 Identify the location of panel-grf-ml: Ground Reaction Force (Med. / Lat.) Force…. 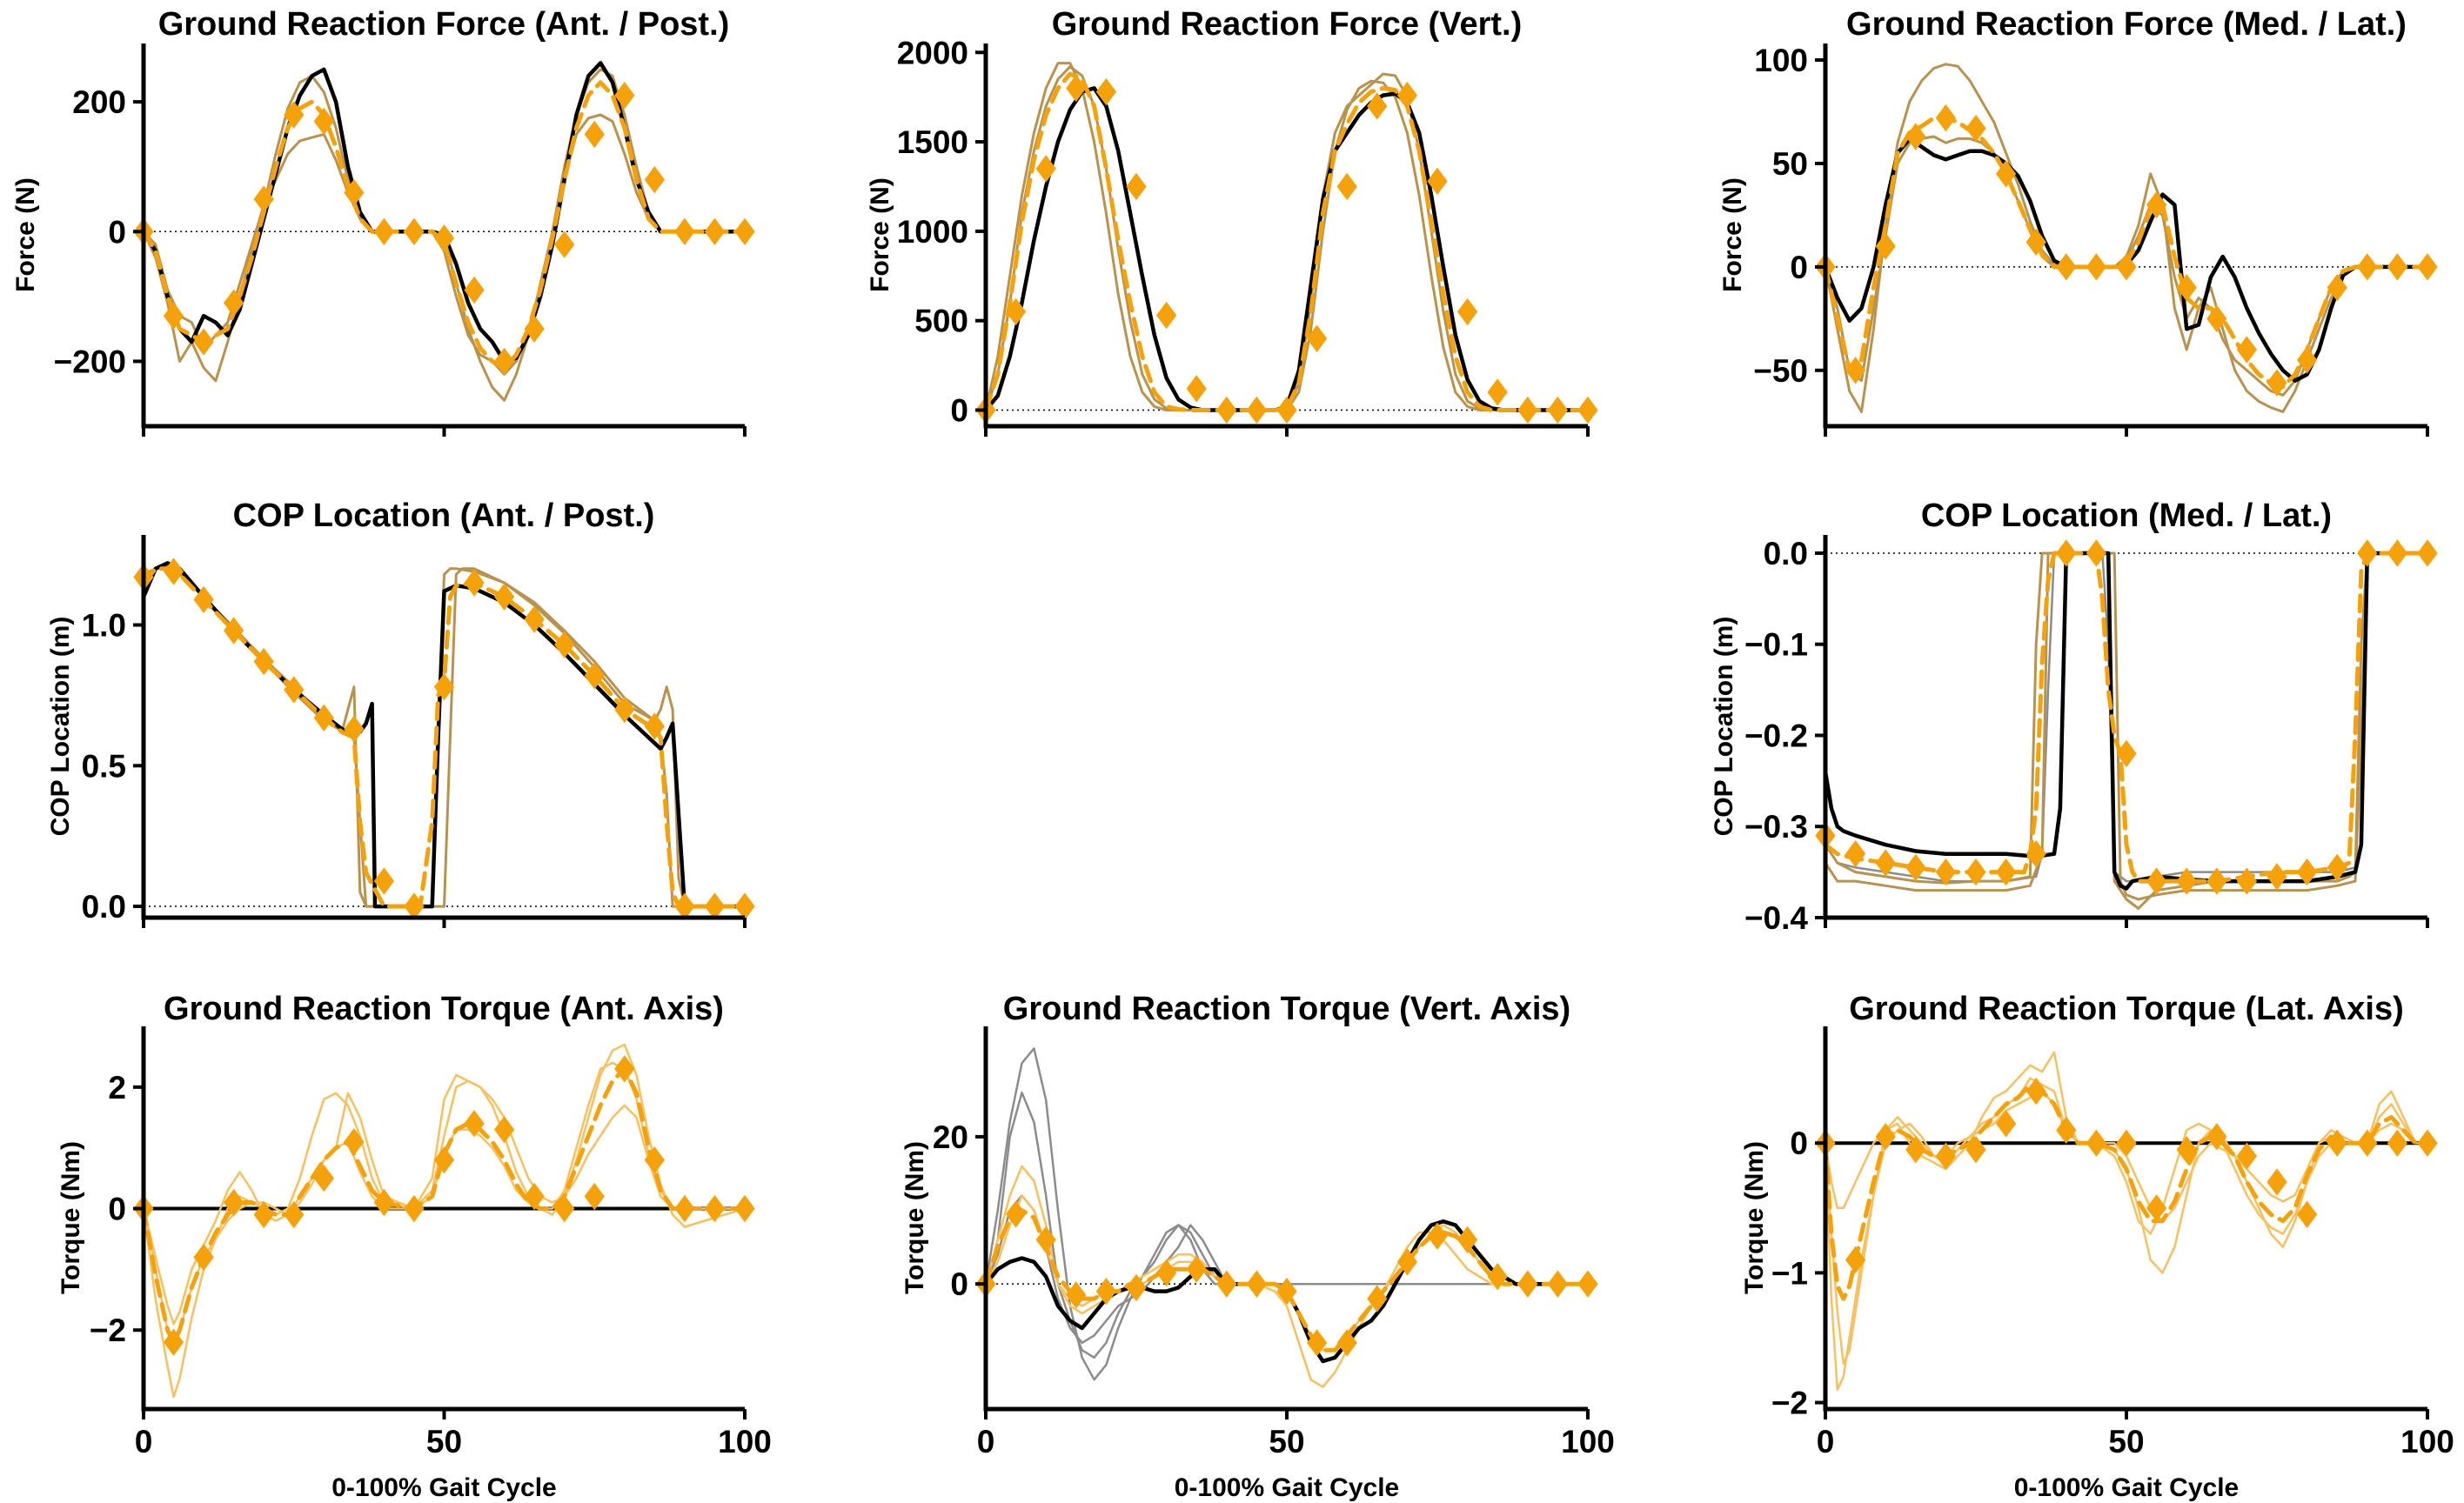
(2078, 221).